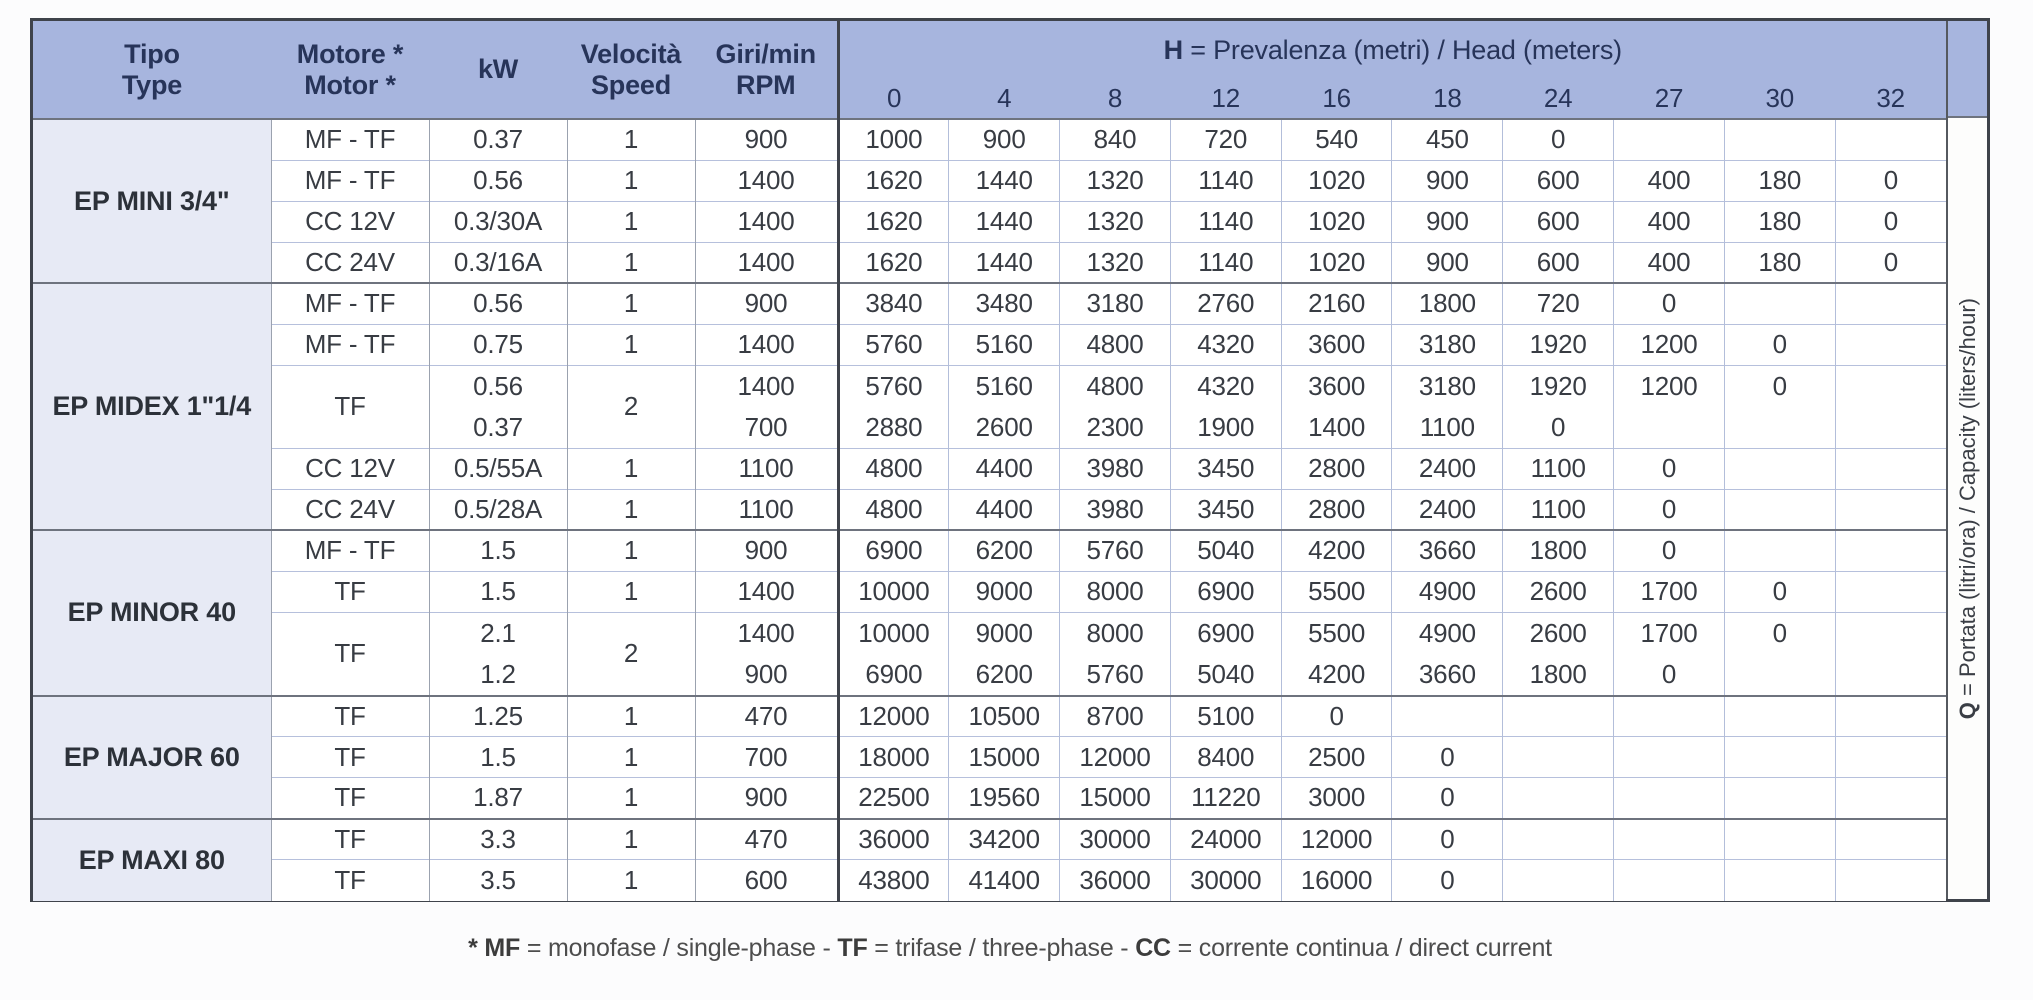  Describe the element at coordinates (1004, 715) in the screenshot. I see `cell-head-value: 10500` at that location.